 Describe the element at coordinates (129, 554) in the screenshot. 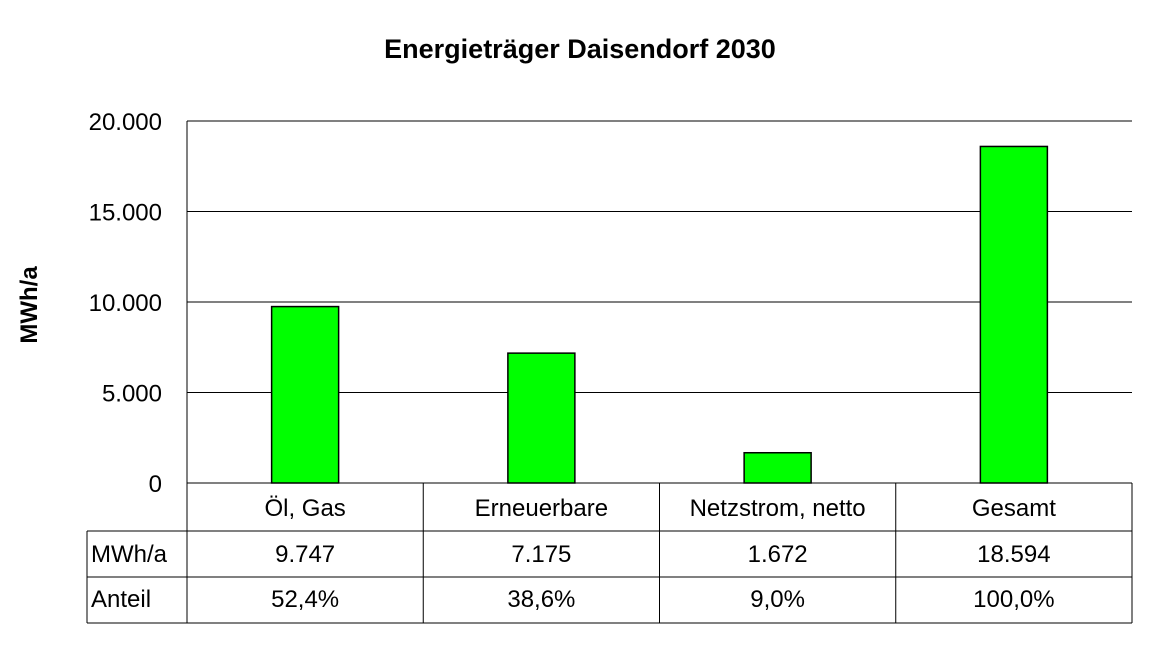

I see `table-row-label: MWh/a` at that location.